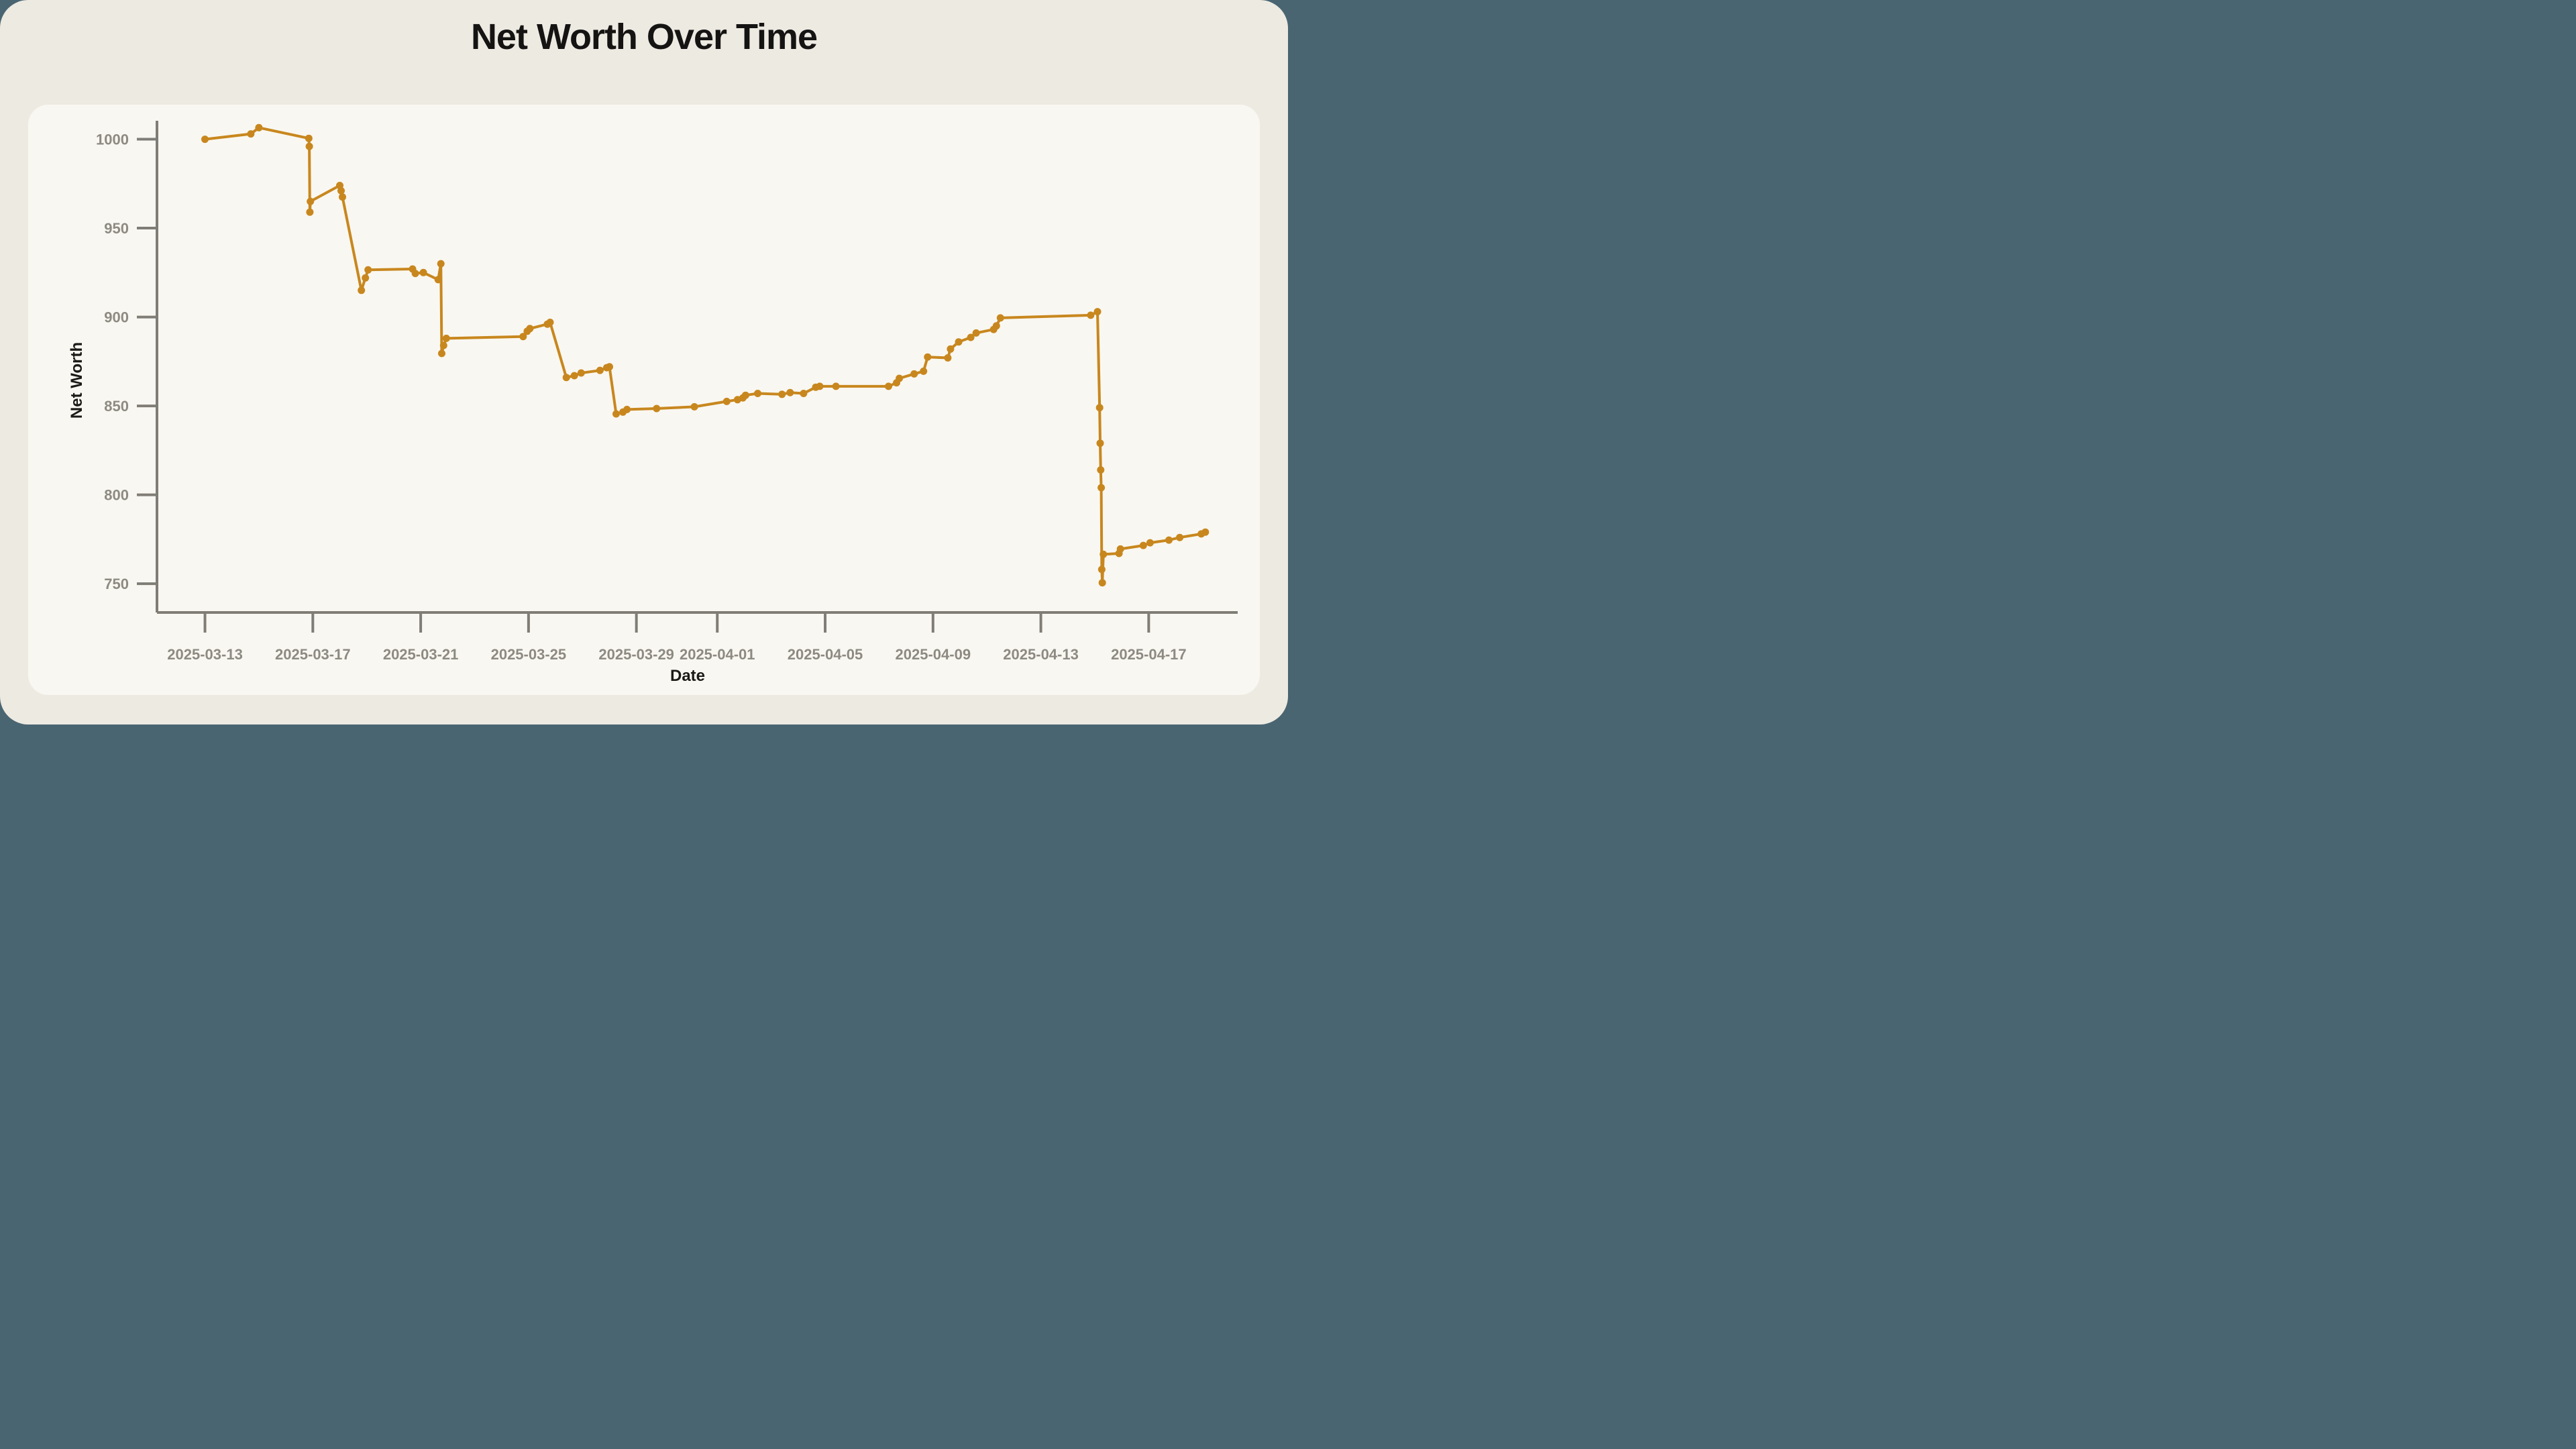 The image size is (2576, 1449). What do you see at coordinates (825, 654) in the screenshot?
I see `x-tick-label: 2025-04-05` at bounding box center [825, 654].